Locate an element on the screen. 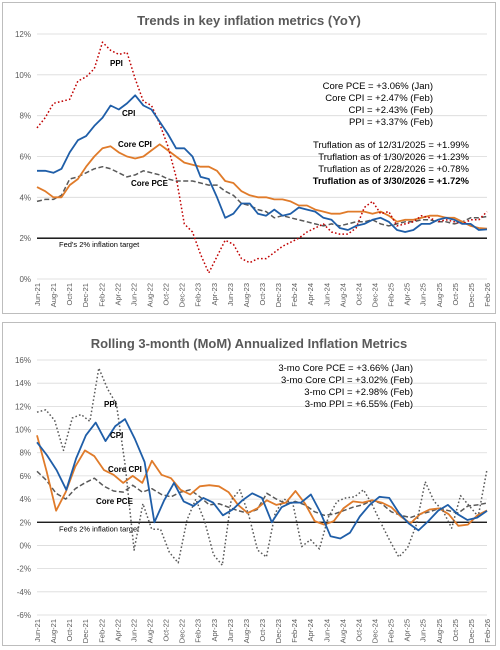 The height and width of the screenshot is (650, 500). annotation-truflation-2: Truflation as of 1/30/2026 = +1.23% is located at coordinates (393, 157).